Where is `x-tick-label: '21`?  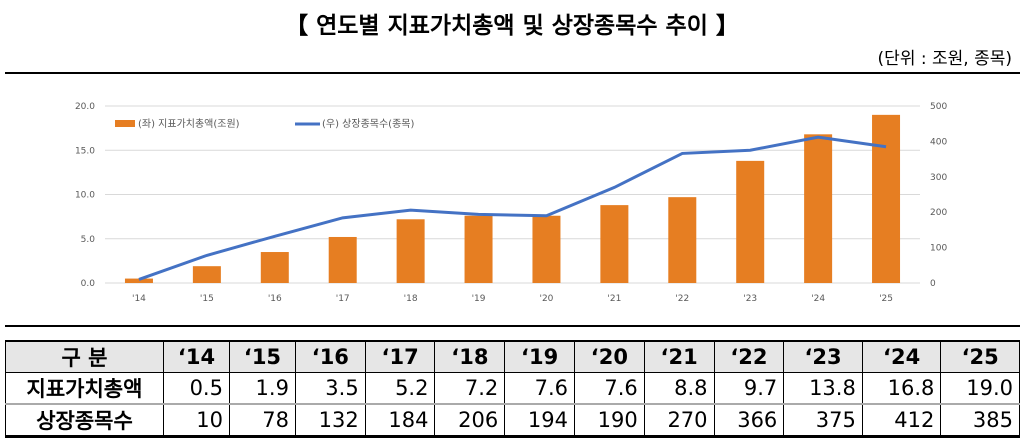 x-tick-label: '21 is located at coordinates (614, 299).